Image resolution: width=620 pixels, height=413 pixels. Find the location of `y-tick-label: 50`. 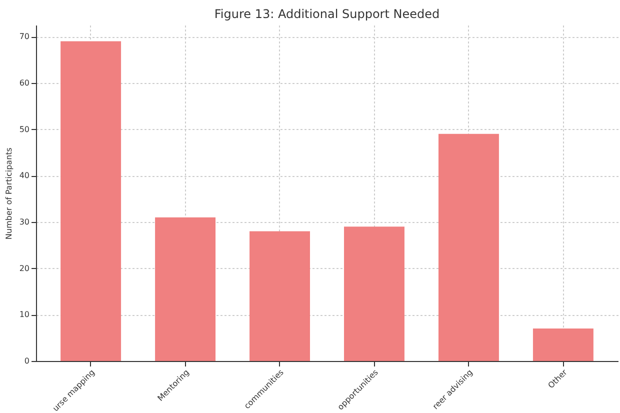

y-tick-label: 50 is located at coordinates (24, 129).